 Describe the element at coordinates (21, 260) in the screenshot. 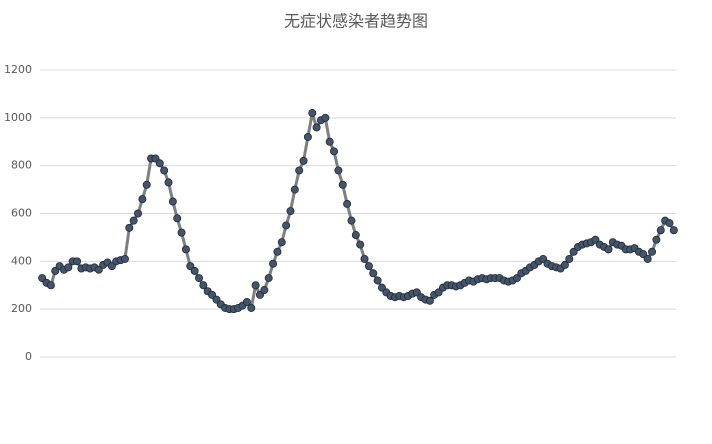

I see `y-tick-label: 400` at that location.